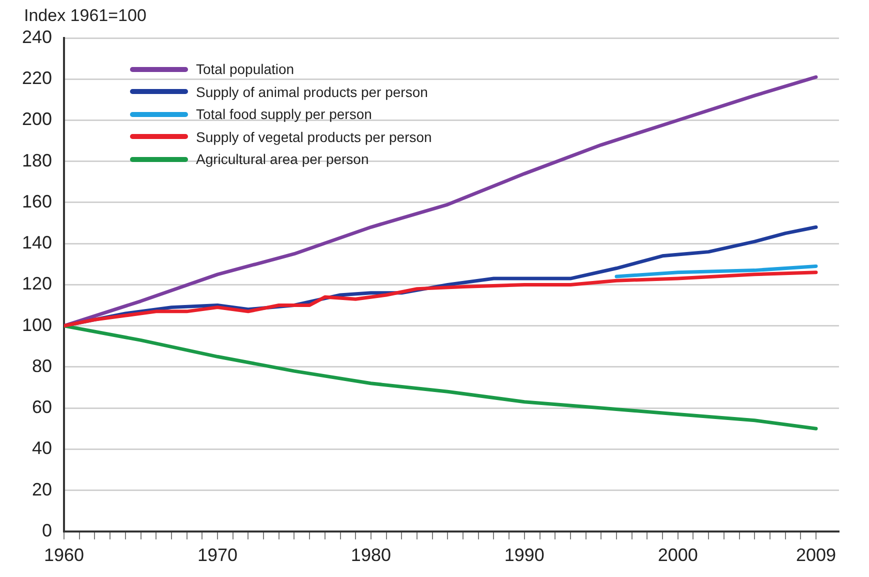 The width and height of the screenshot is (869, 577). Describe the element at coordinates (312, 92) in the screenshot. I see `legend-label: Supply of animal products per person` at that location.